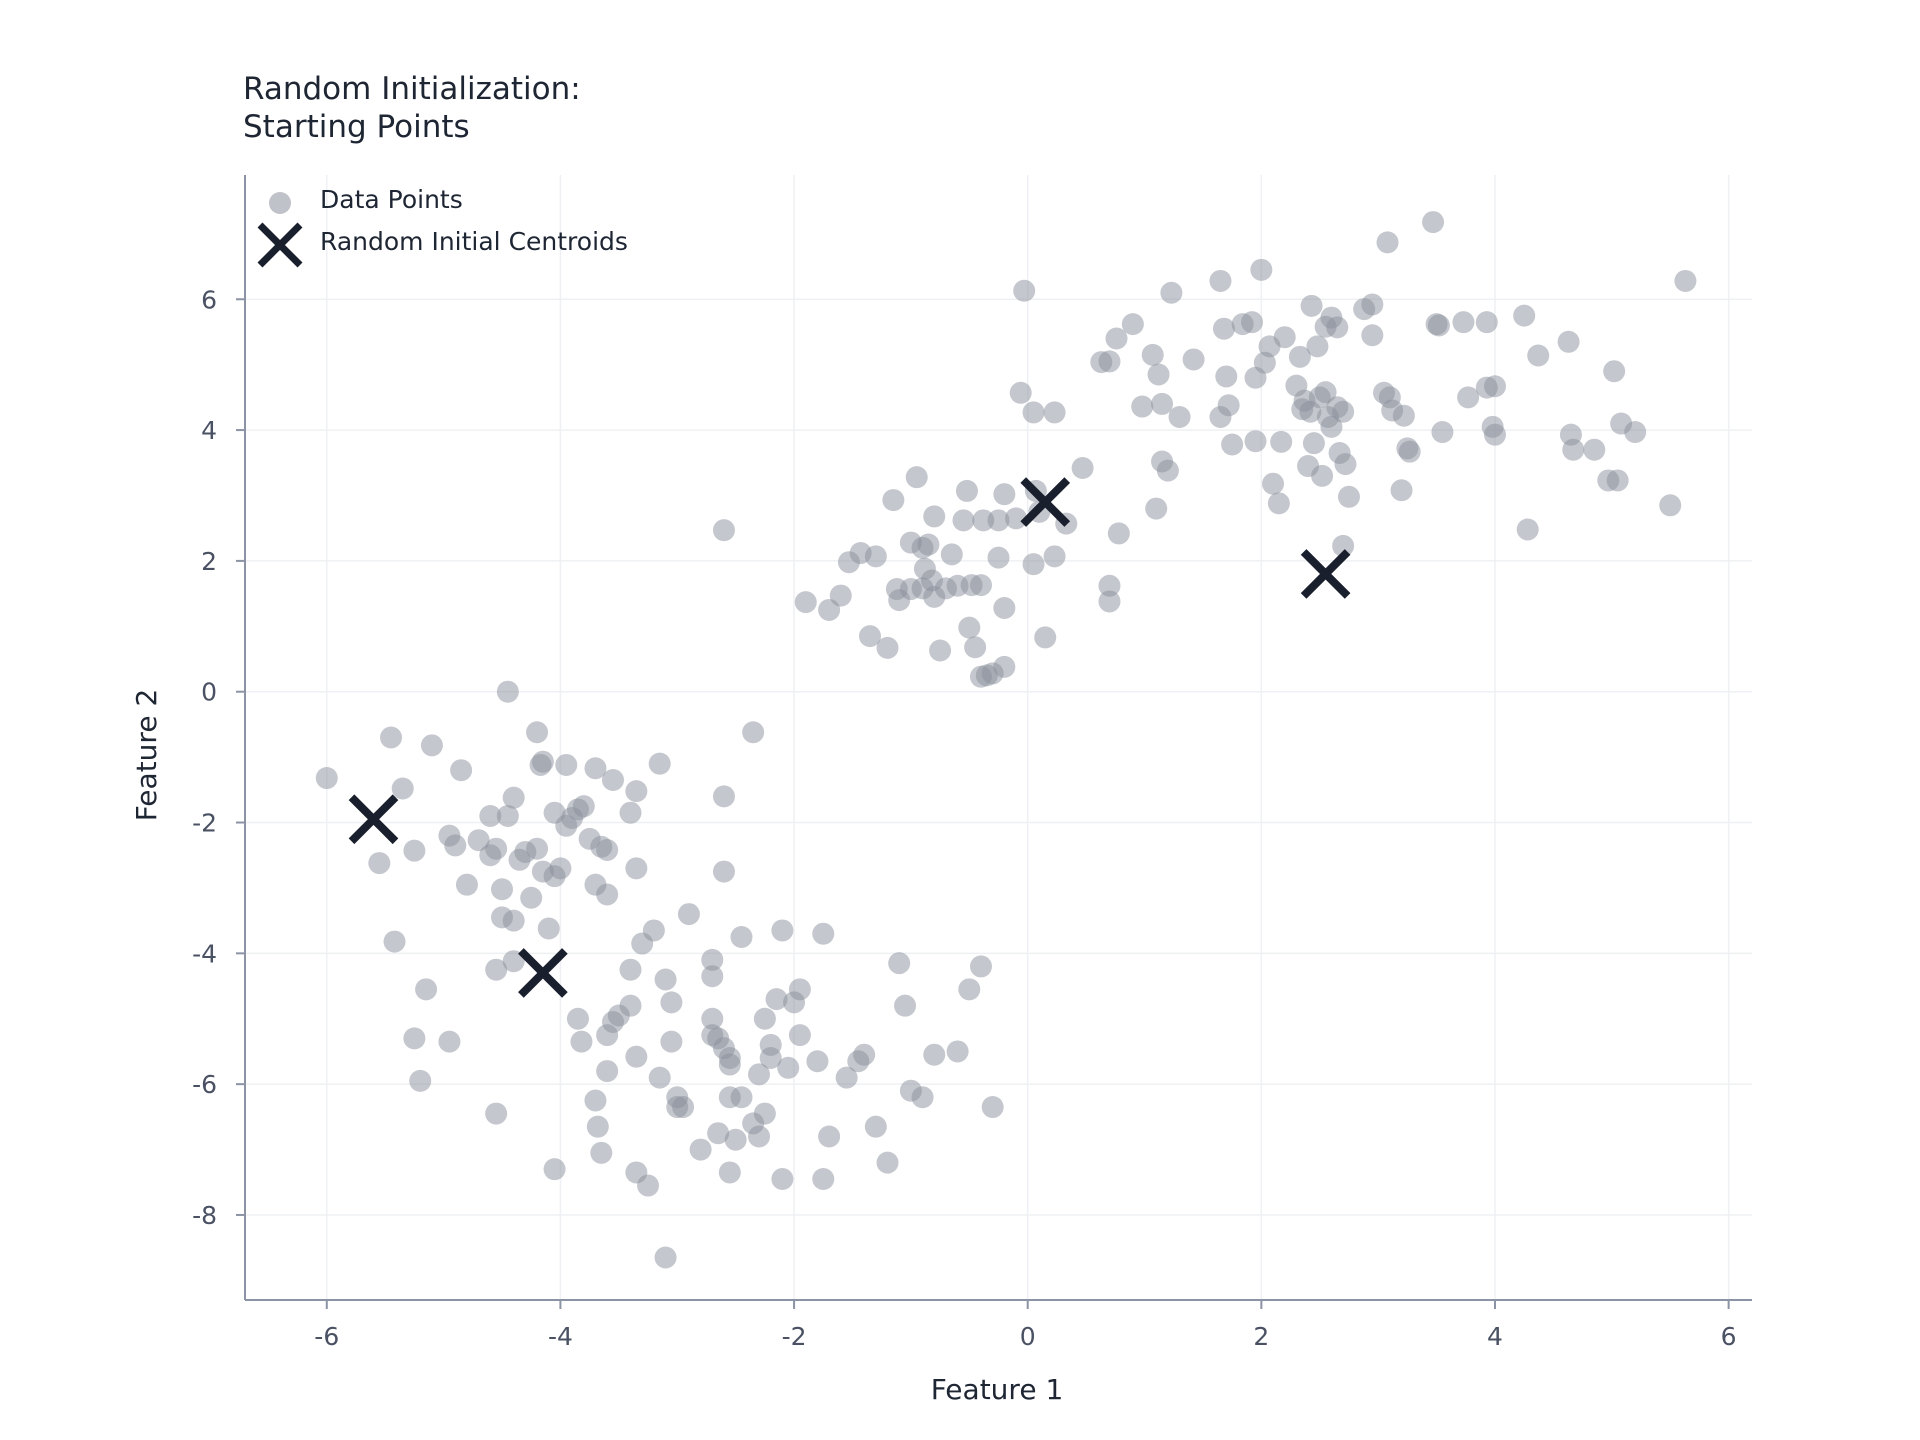  I want to click on x-tick-label: 4, so click(1495, 1336).